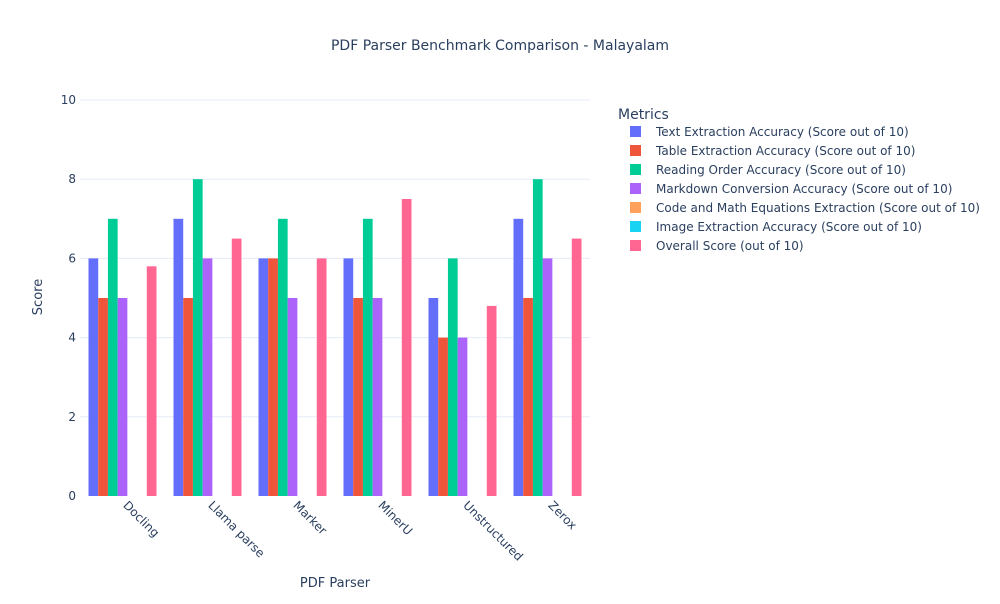 The image size is (1000, 604). Describe the element at coordinates (72, 338) in the screenshot. I see `y-tick-label: 4` at that location.